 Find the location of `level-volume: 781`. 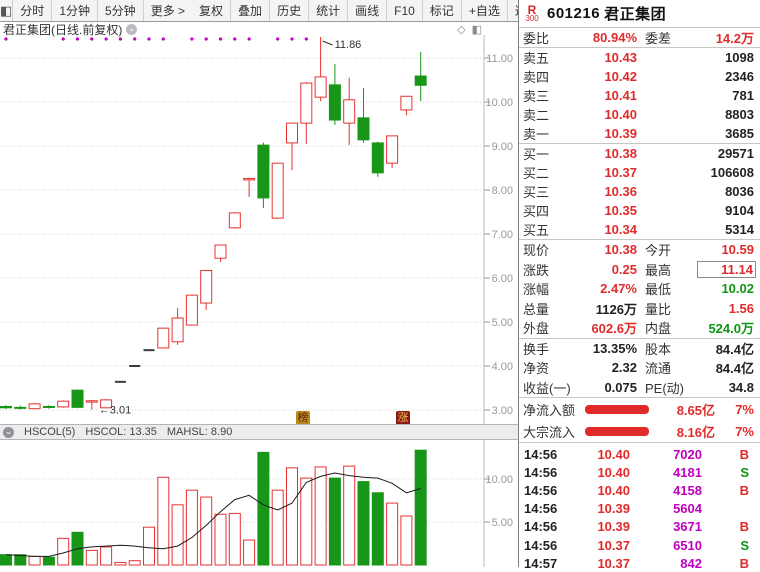

level-volume: 781 is located at coordinates (743, 95).